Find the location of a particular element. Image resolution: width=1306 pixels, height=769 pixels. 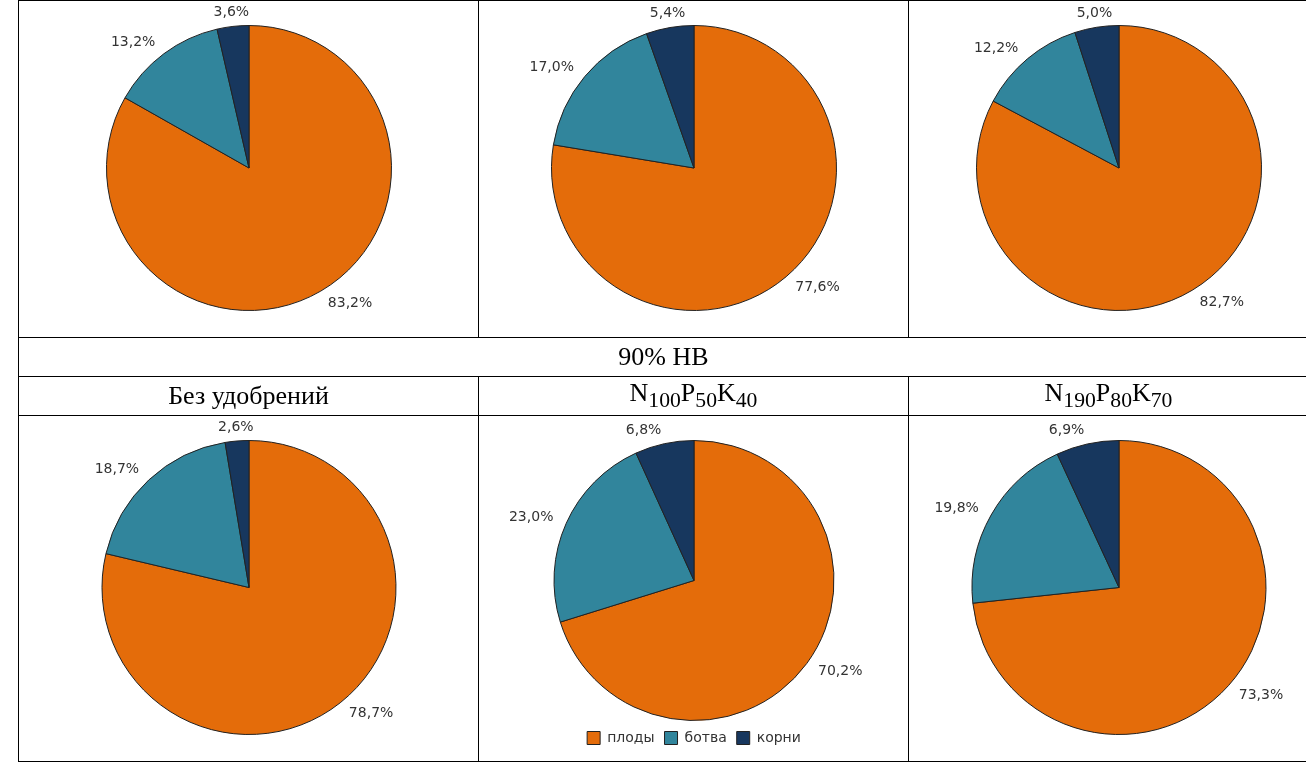

data-label: 3,6% is located at coordinates (231, 11).